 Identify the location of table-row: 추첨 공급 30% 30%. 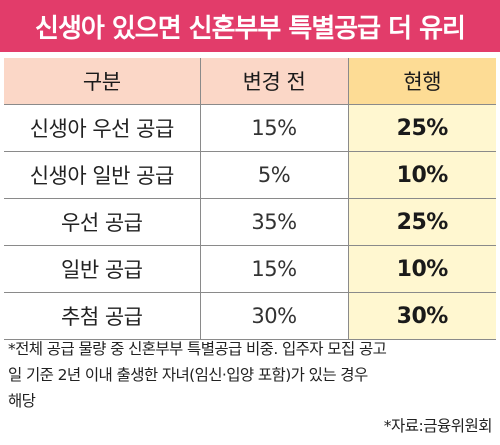
(250, 316).